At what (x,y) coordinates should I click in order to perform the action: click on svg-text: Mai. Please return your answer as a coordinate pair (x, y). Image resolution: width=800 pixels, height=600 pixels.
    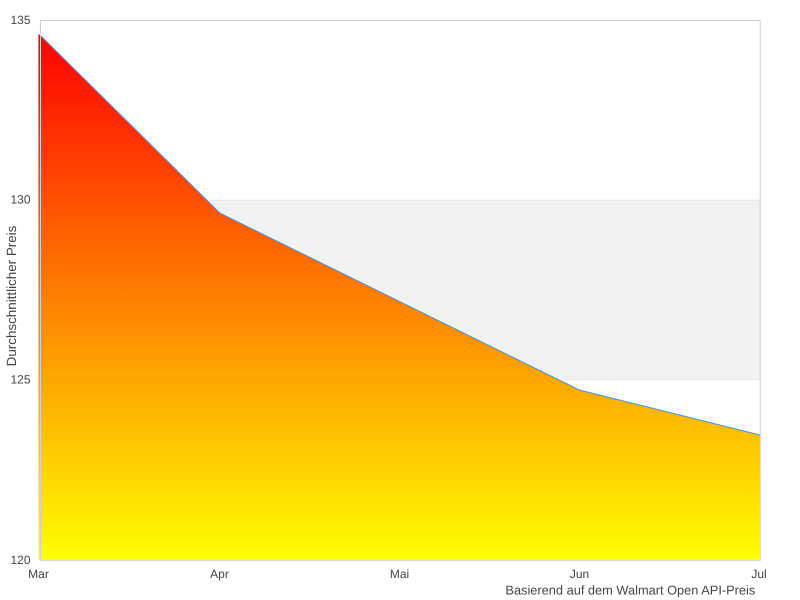
    Looking at the image, I should click on (399, 574).